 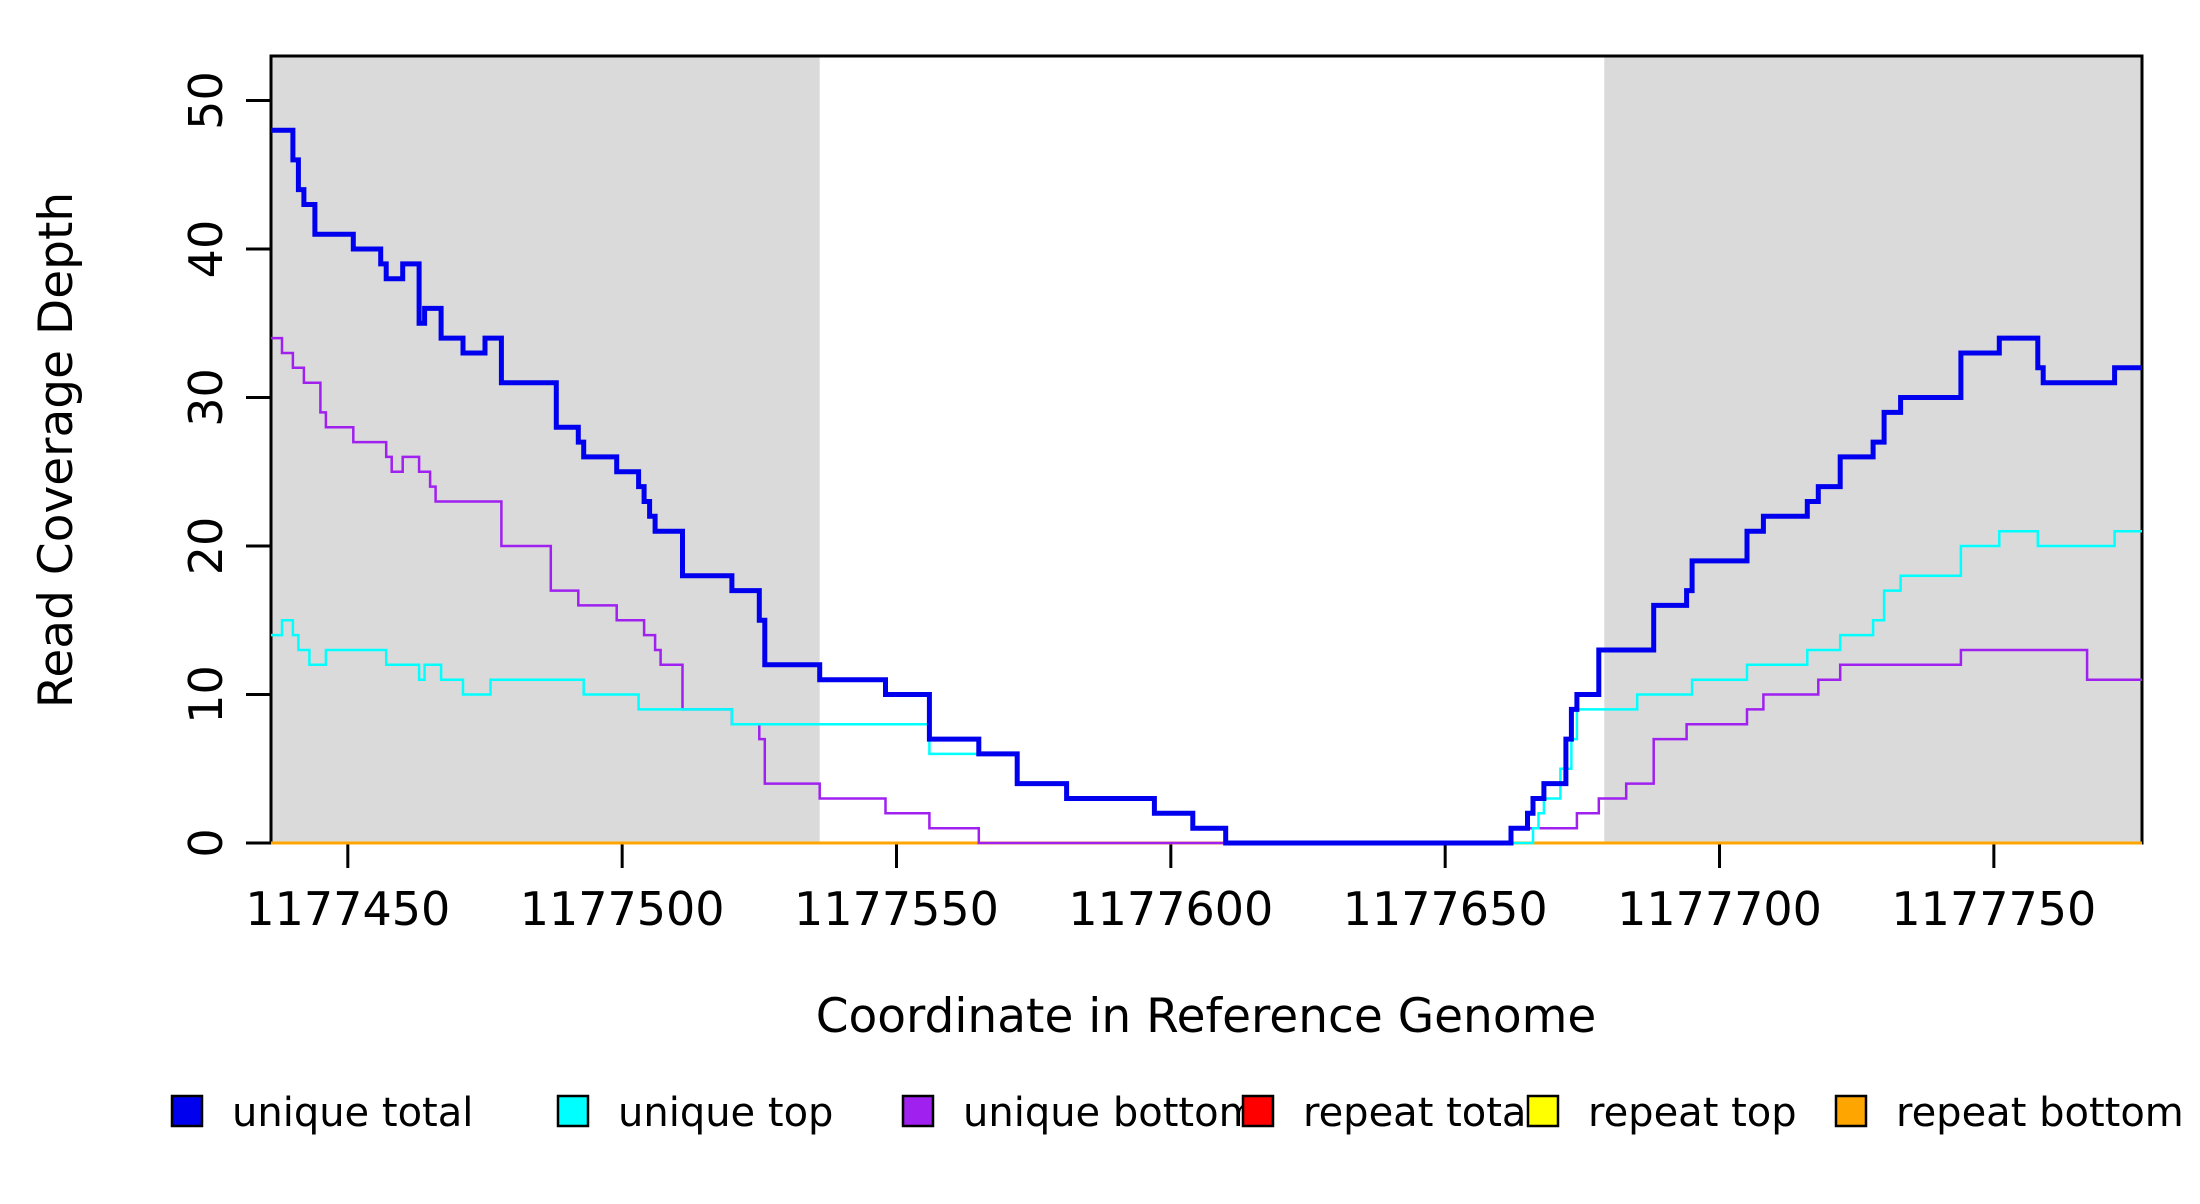 What do you see at coordinates (1445, 909) in the screenshot?
I see `x-tick-label: 1177650` at bounding box center [1445, 909].